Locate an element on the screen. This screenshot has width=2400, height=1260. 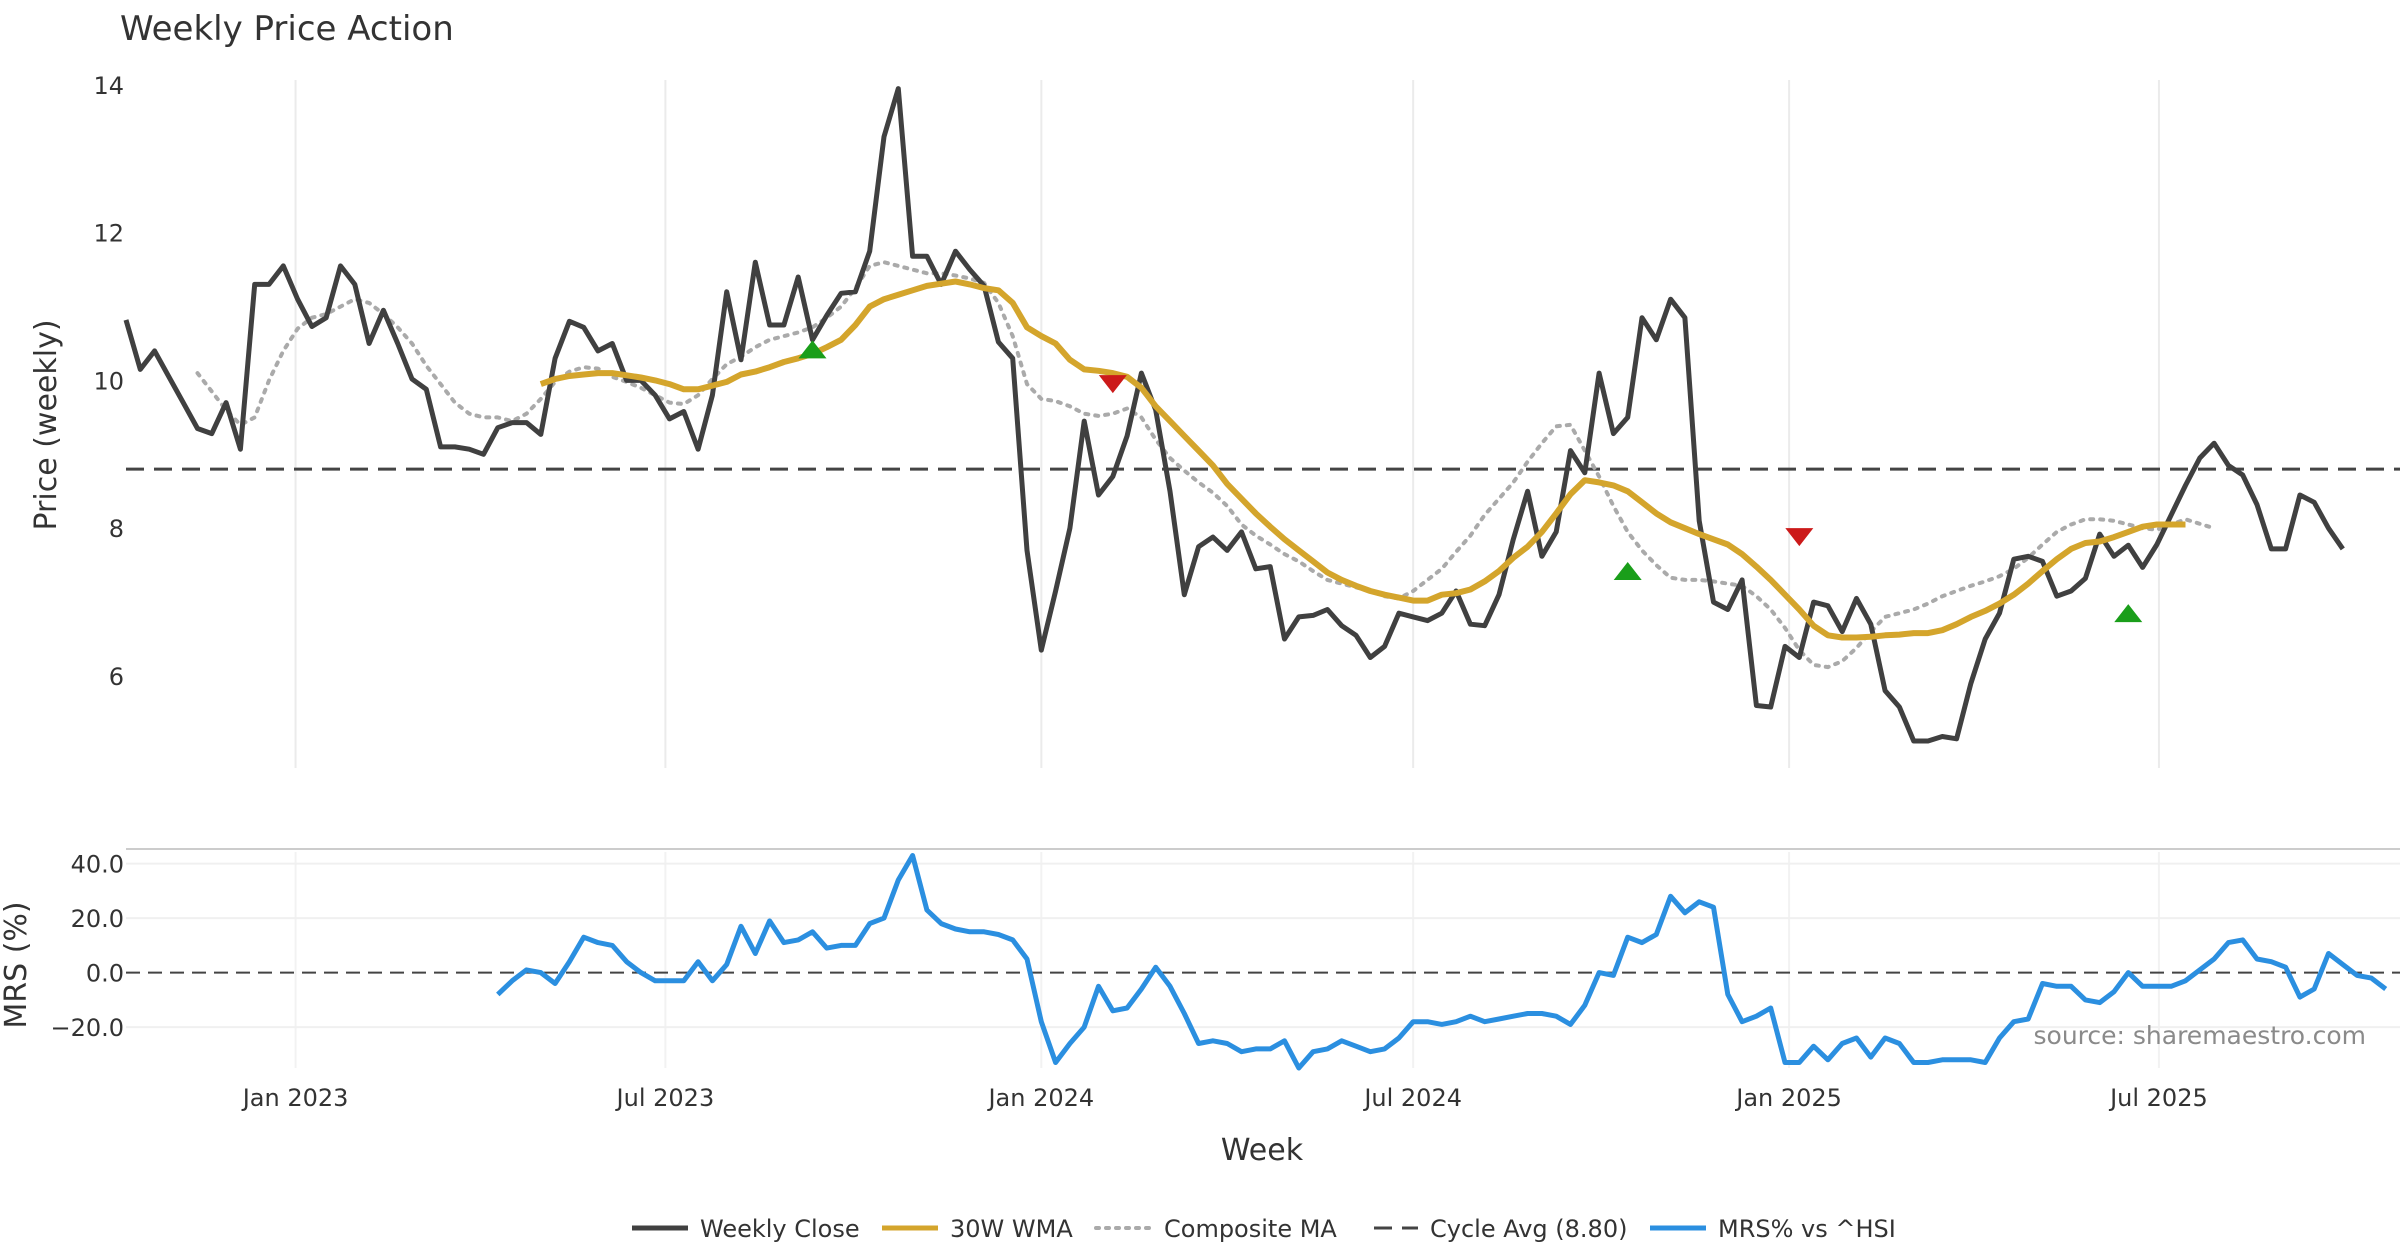
mrs-line is located at coordinates (1442, 962).